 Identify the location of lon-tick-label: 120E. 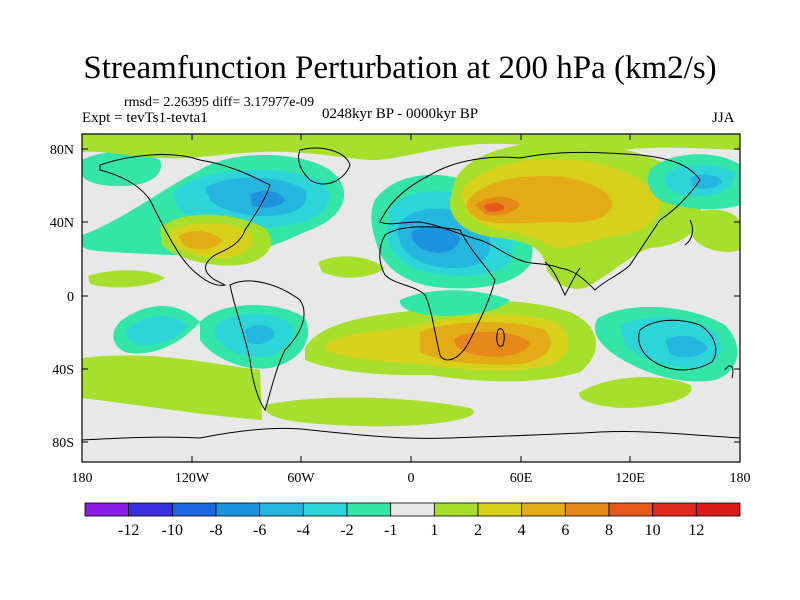
(630, 478).